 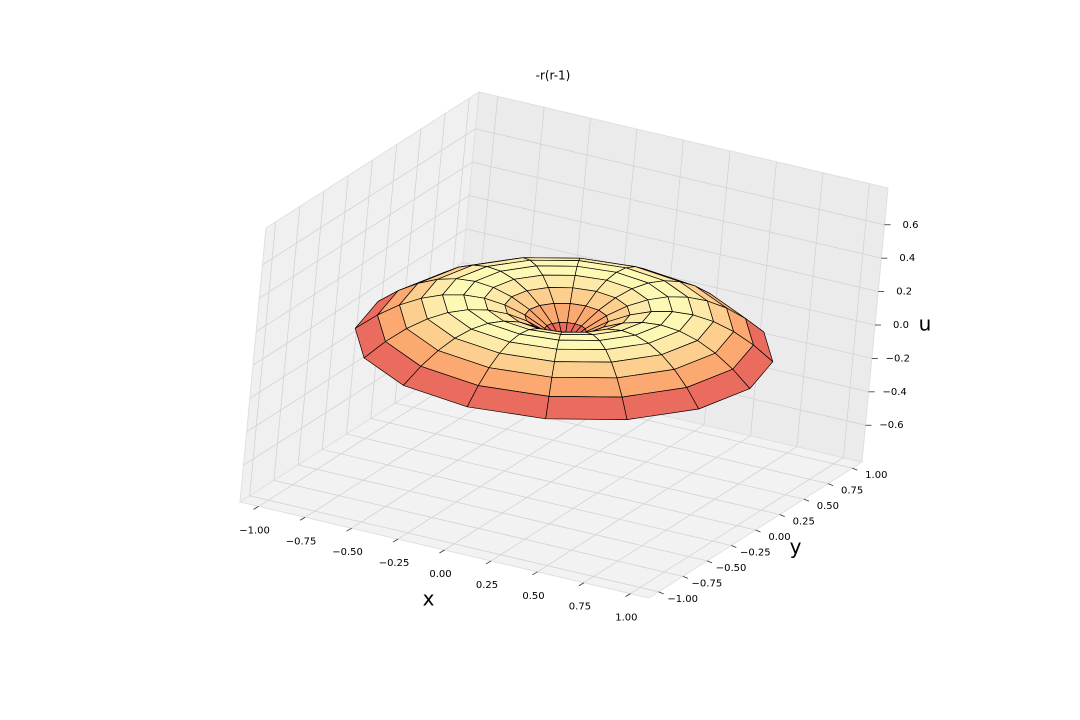 I want to click on z-tick-label: 0.4, so click(x=907, y=258).